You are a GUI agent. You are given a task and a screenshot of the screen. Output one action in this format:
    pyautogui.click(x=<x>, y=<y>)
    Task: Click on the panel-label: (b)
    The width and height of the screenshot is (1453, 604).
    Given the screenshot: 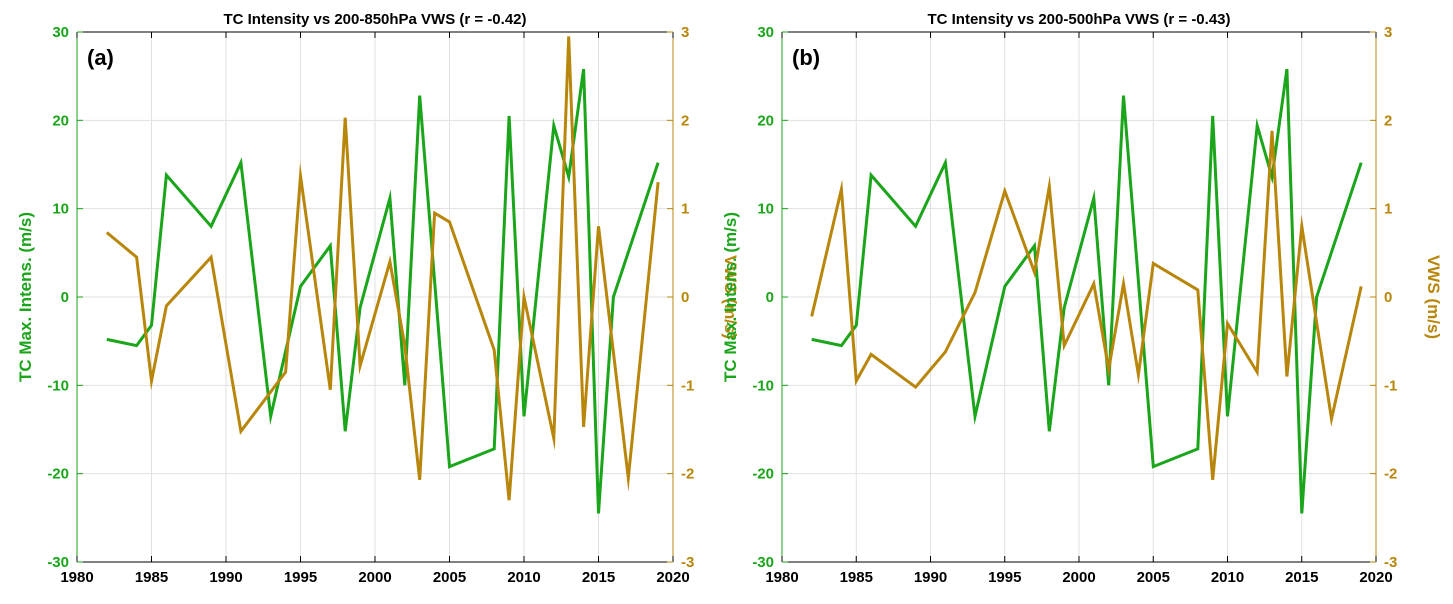 What is the action you would take?
    pyautogui.click(x=806, y=57)
    